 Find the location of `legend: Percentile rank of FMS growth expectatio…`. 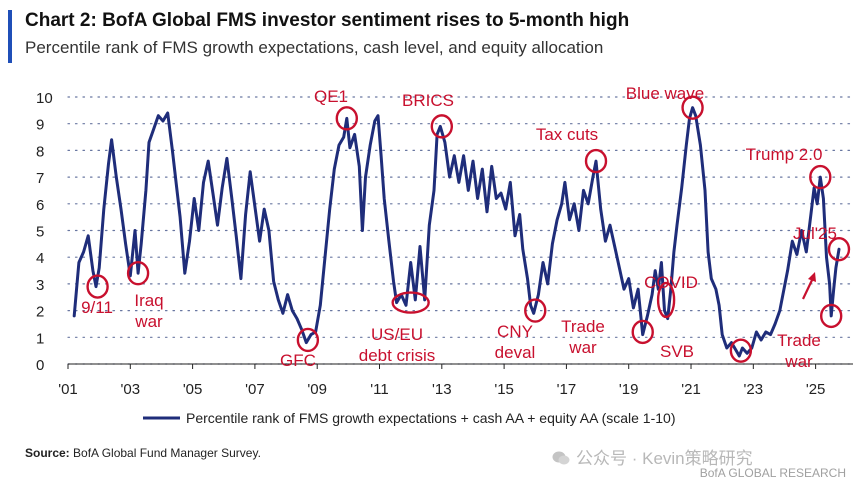

legend: Percentile rank of FMS growth expectatio… is located at coordinates (409, 418).